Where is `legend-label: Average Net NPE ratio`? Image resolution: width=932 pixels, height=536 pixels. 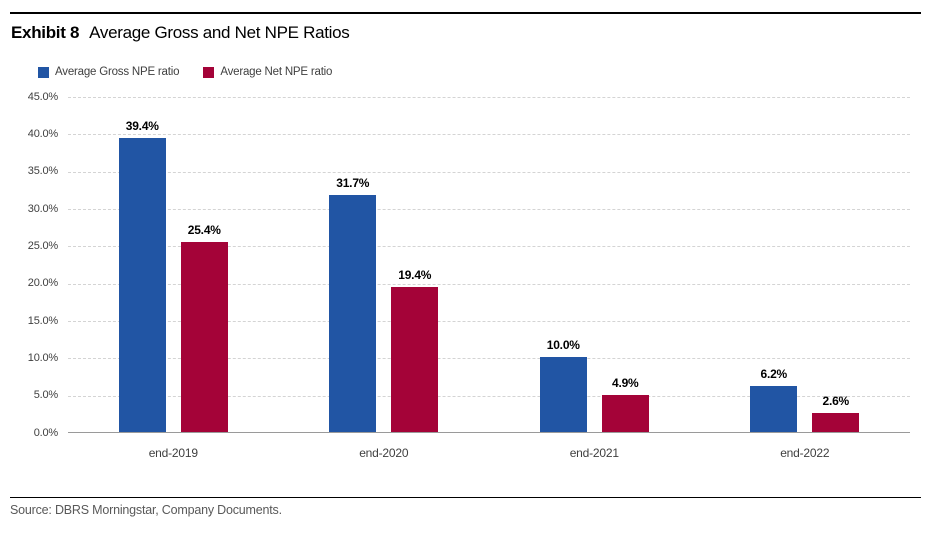
legend-label: Average Net NPE ratio is located at coordinates (276, 72).